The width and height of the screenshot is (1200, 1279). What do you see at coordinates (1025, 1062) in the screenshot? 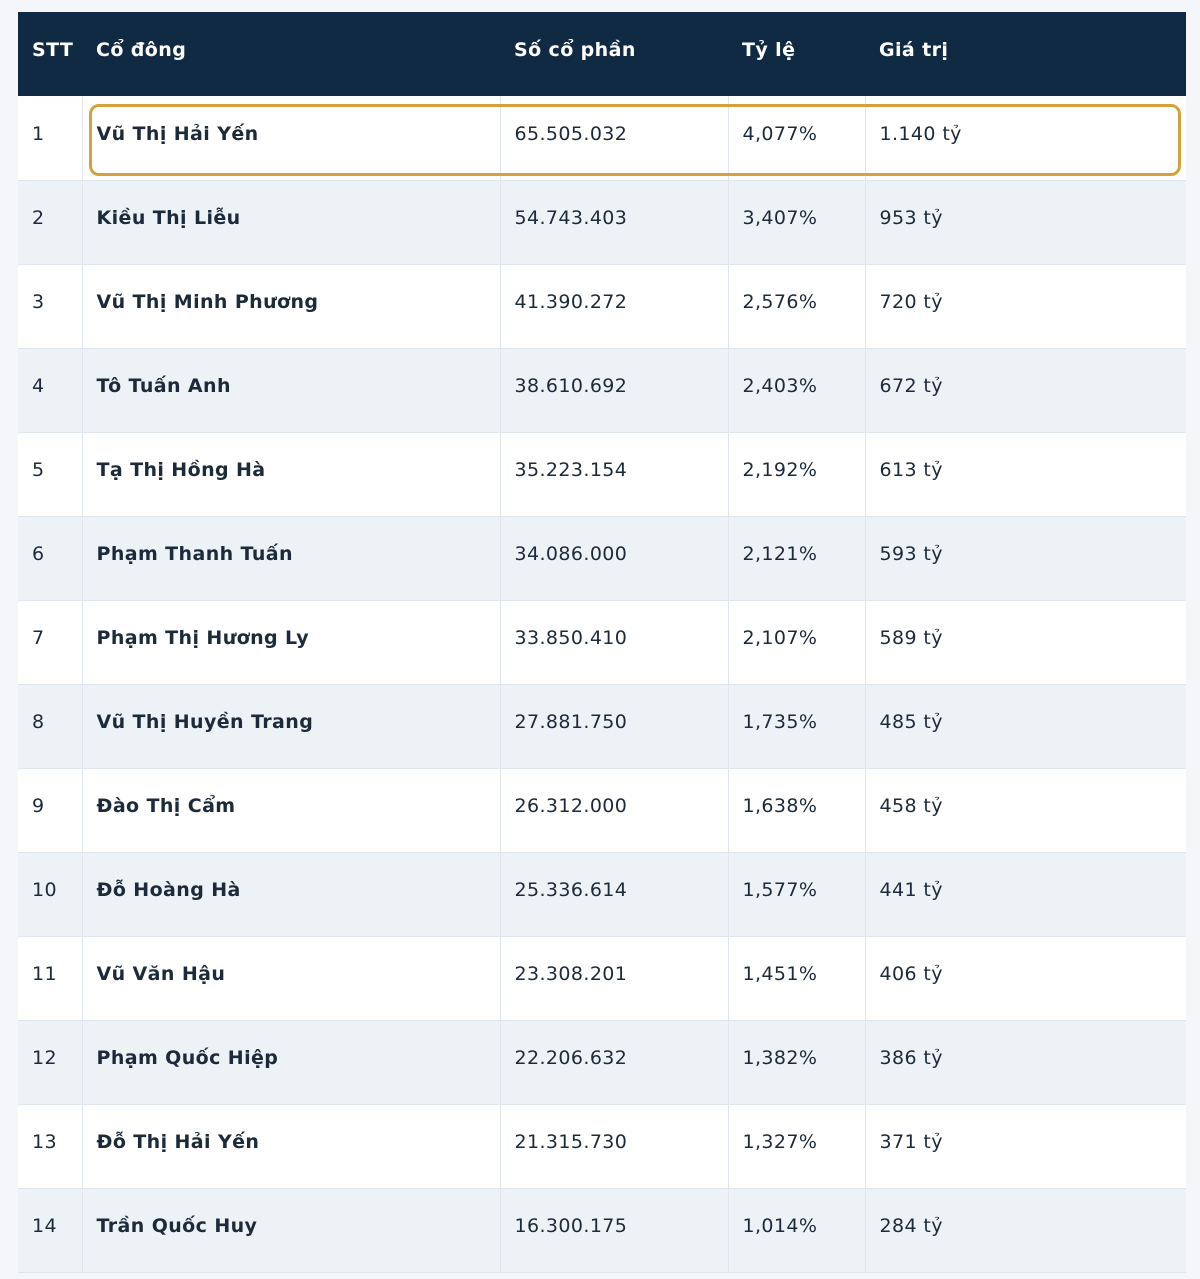
I see `cell-value: 386 tỷ` at bounding box center [1025, 1062].